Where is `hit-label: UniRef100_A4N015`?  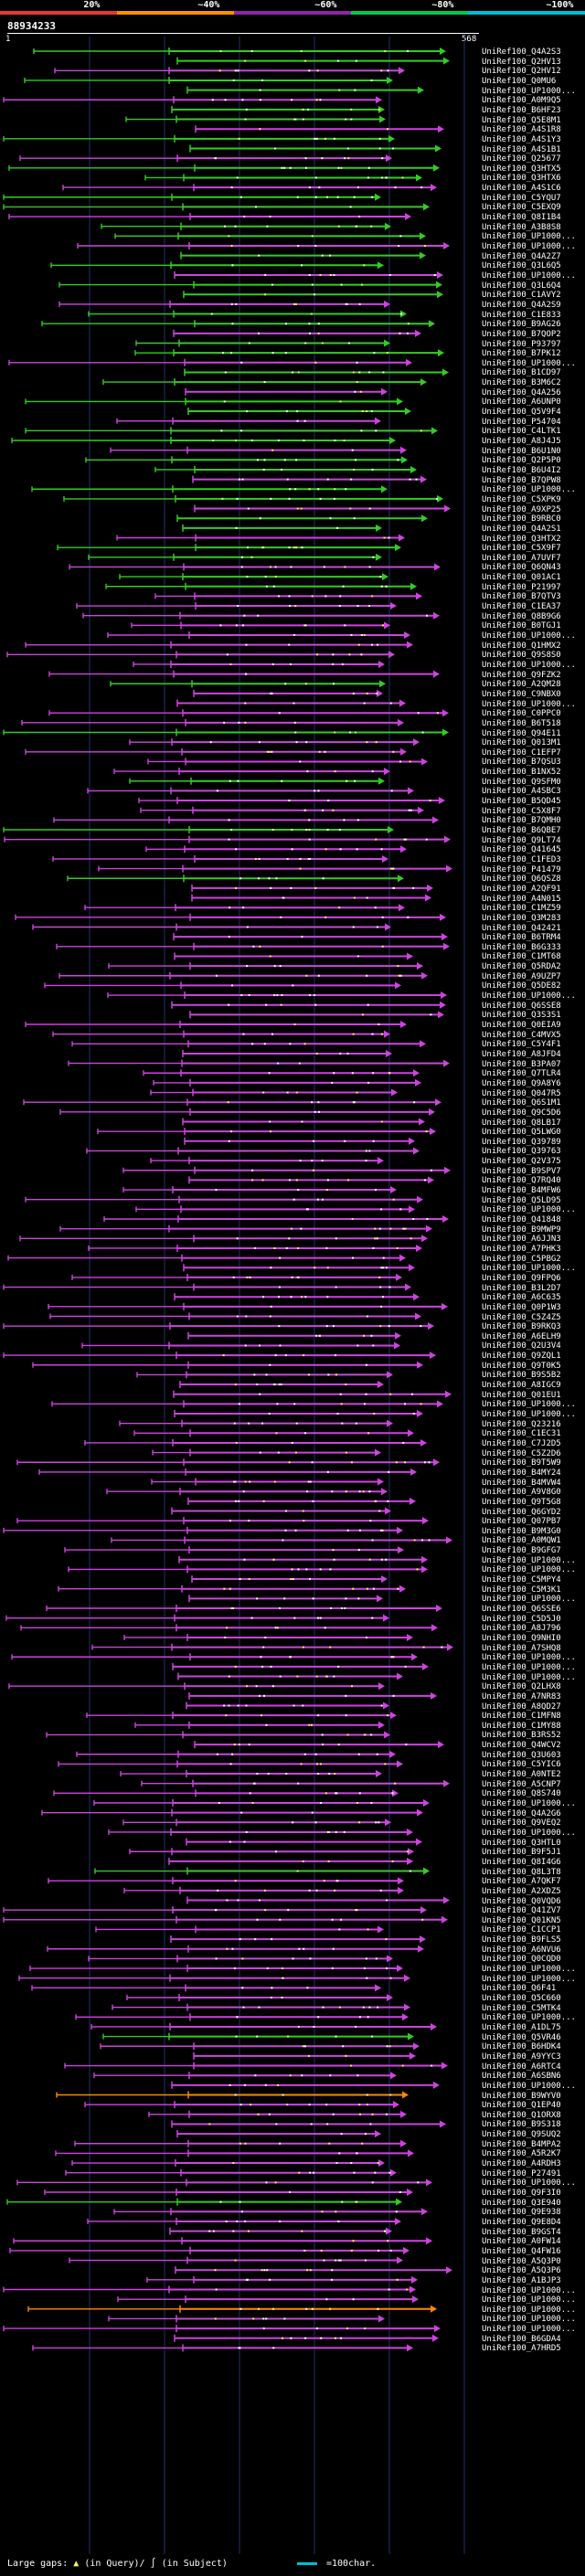
hit-label: UniRef100_A4N015 is located at coordinates (521, 899).